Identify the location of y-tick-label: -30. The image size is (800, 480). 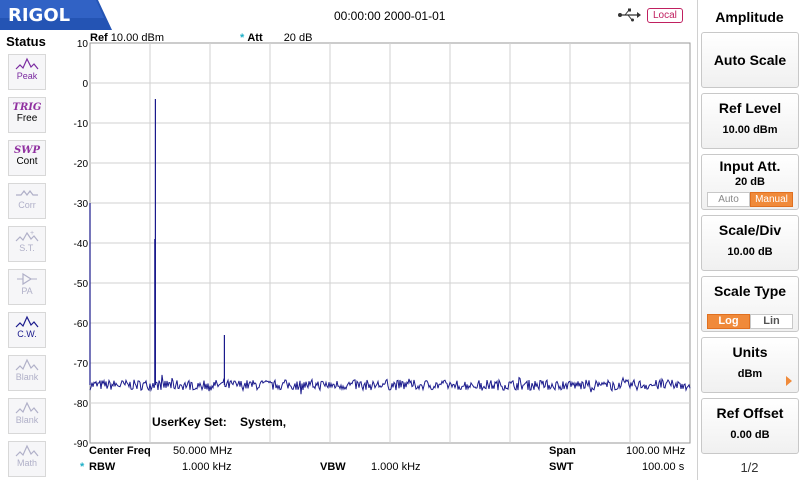
(81, 204).